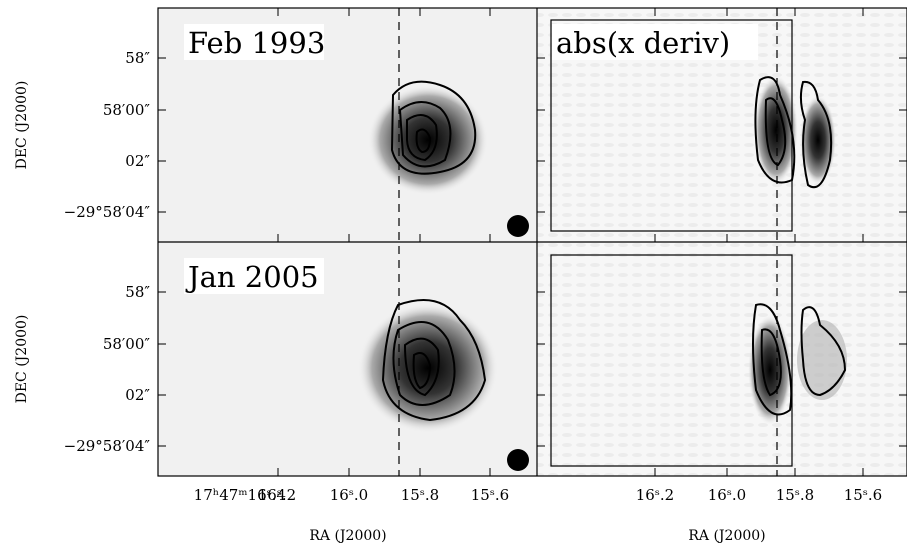 This screenshot has width=907, height=544. I want to click on panel-label: Jan 2005, so click(252, 277).